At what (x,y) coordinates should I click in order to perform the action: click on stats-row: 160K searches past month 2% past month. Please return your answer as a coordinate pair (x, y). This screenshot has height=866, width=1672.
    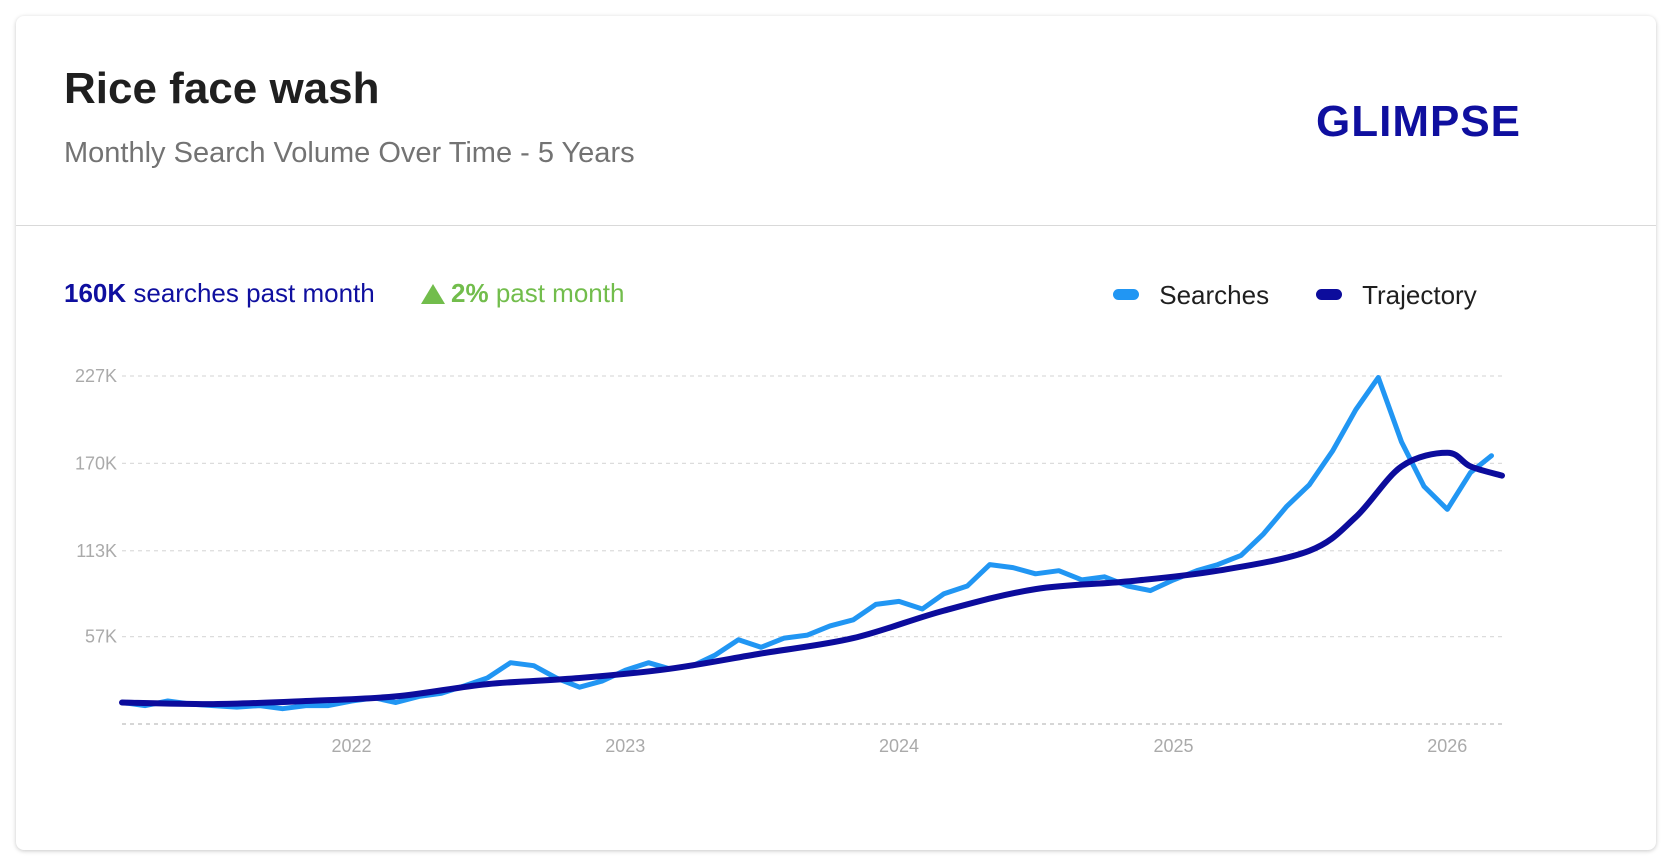
    Looking at the image, I should click on (344, 293).